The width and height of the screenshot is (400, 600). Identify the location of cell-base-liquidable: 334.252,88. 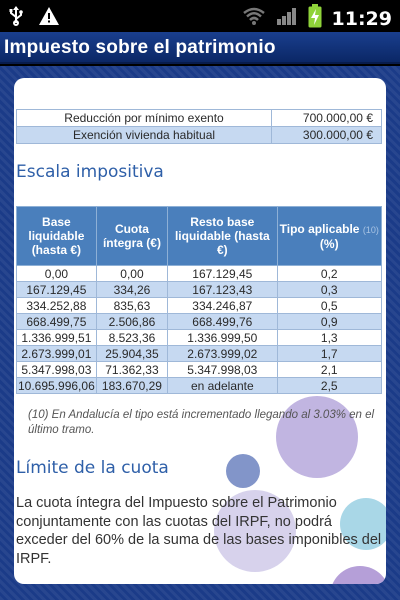
(56, 305).